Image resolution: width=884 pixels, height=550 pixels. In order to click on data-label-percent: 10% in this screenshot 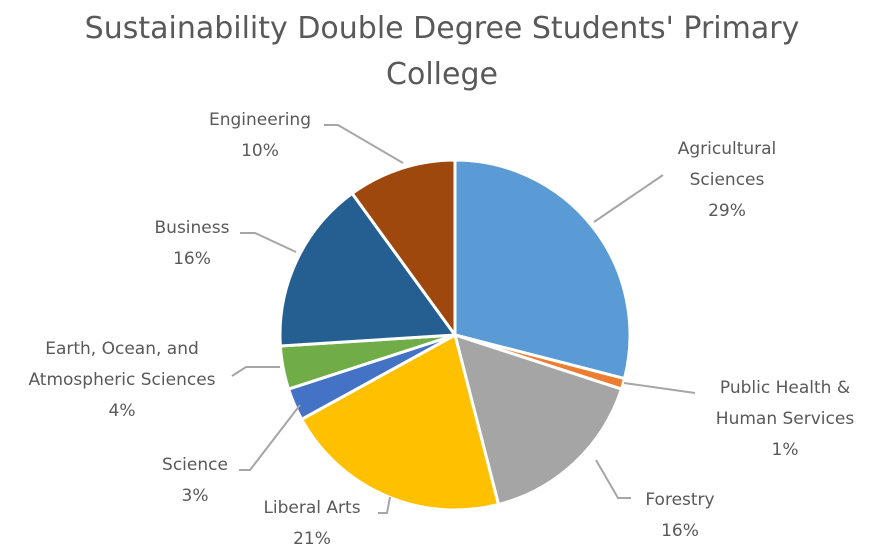, I will do `click(260, 151)`.